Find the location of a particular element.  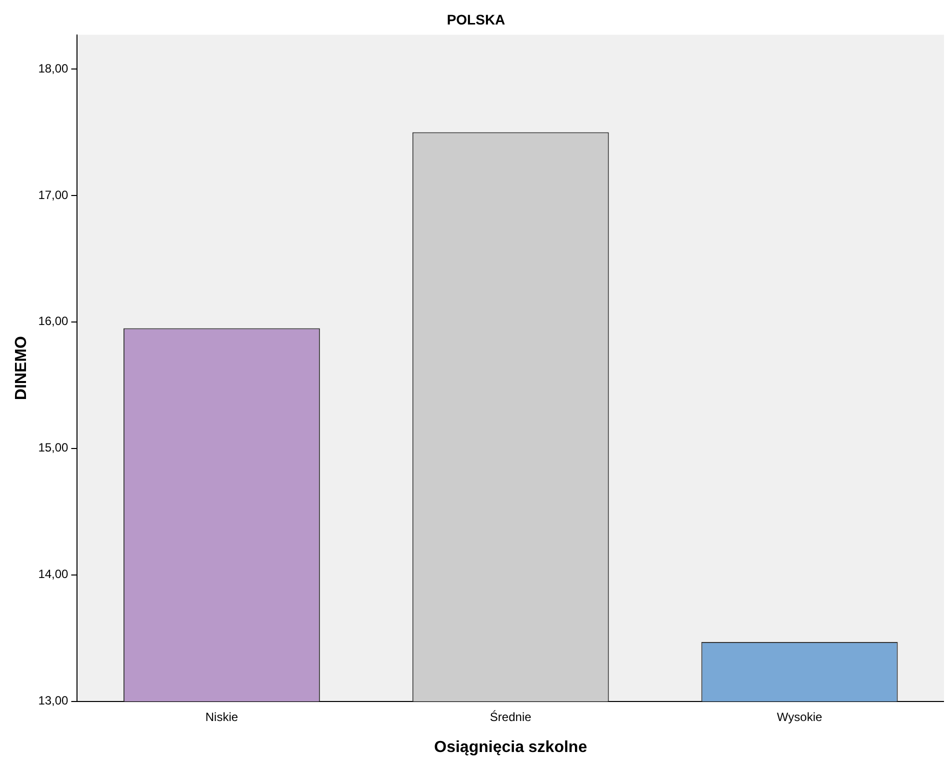

y-tick-label: 17,00 is located at coordinates (53, 195).